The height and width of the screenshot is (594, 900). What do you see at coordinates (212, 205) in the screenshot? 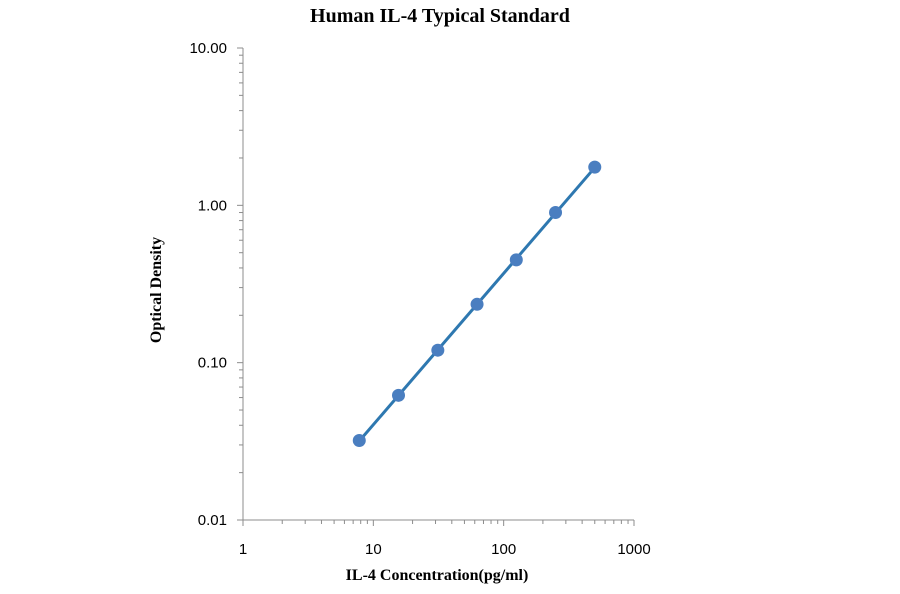
I see `y-tick-label: 1.00` at bounding box center [212, 205].